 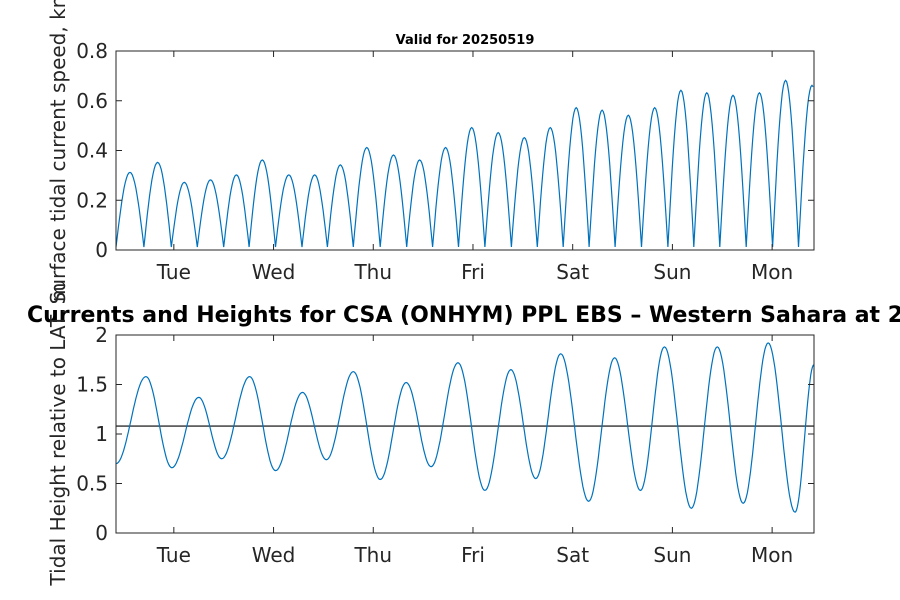 I want to click on tidal-height-ytick-label: 0.5, so click(x=92, y=484).